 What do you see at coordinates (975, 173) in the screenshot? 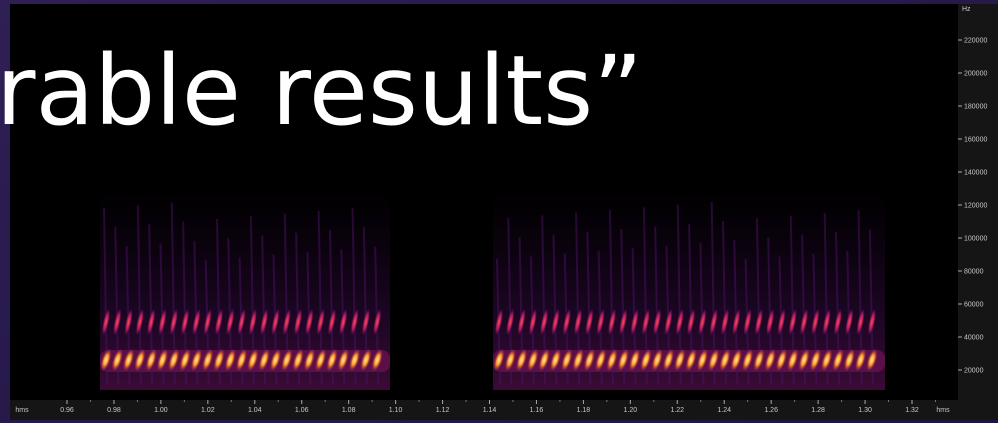
I see `y-tick-label: 140000` at bounding box center [975, 173].